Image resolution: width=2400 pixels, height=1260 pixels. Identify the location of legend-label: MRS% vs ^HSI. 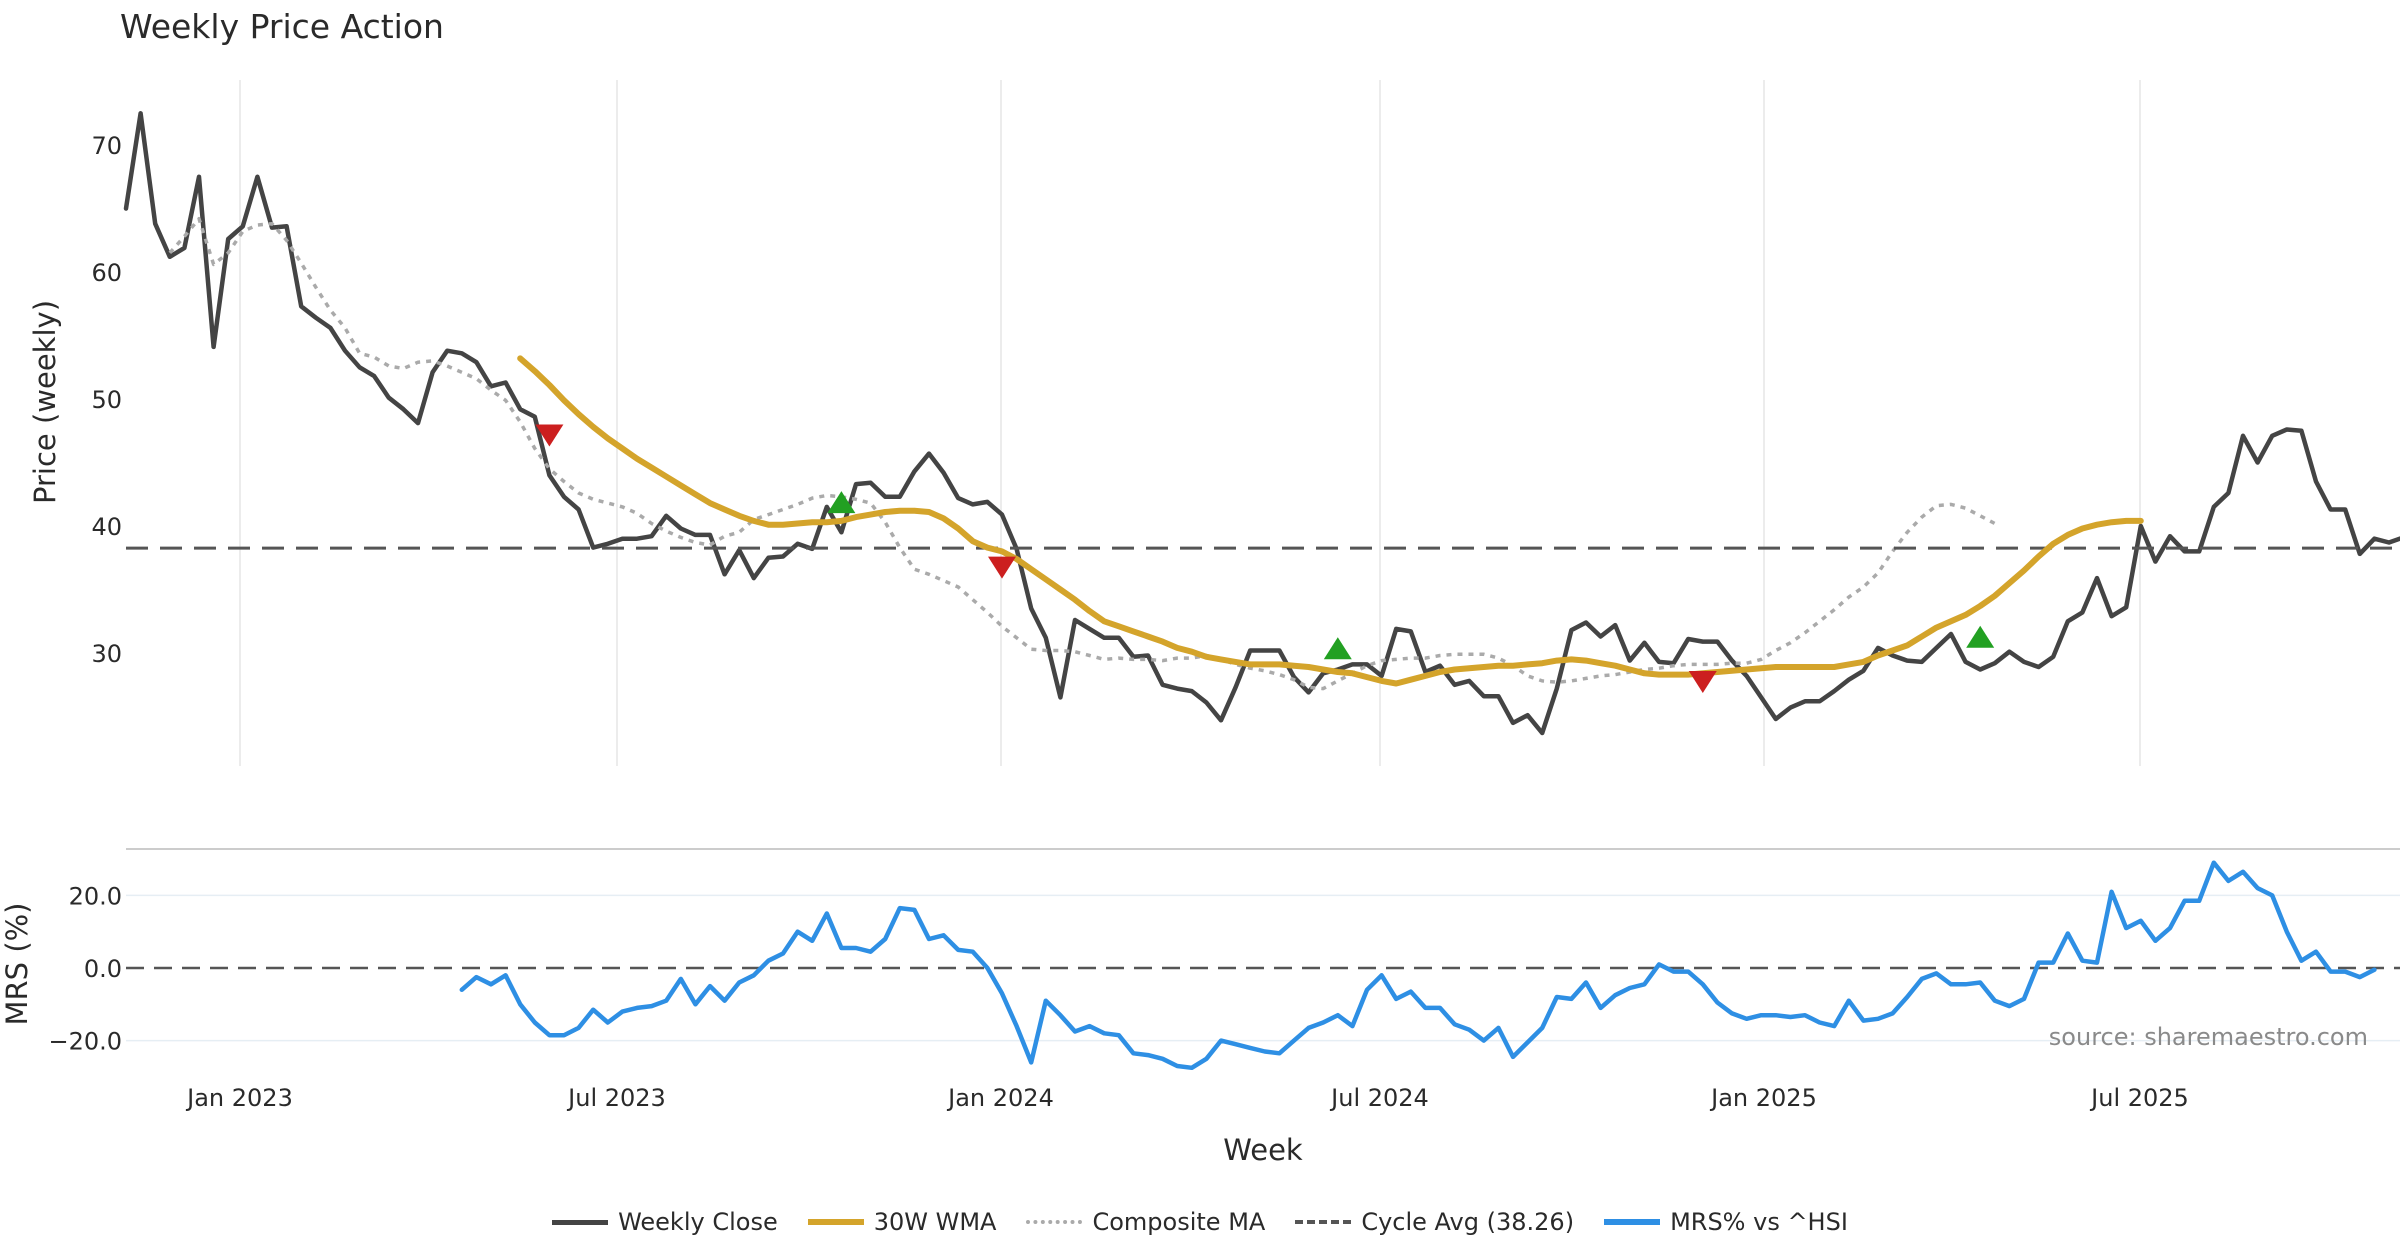
(1759, 1222).